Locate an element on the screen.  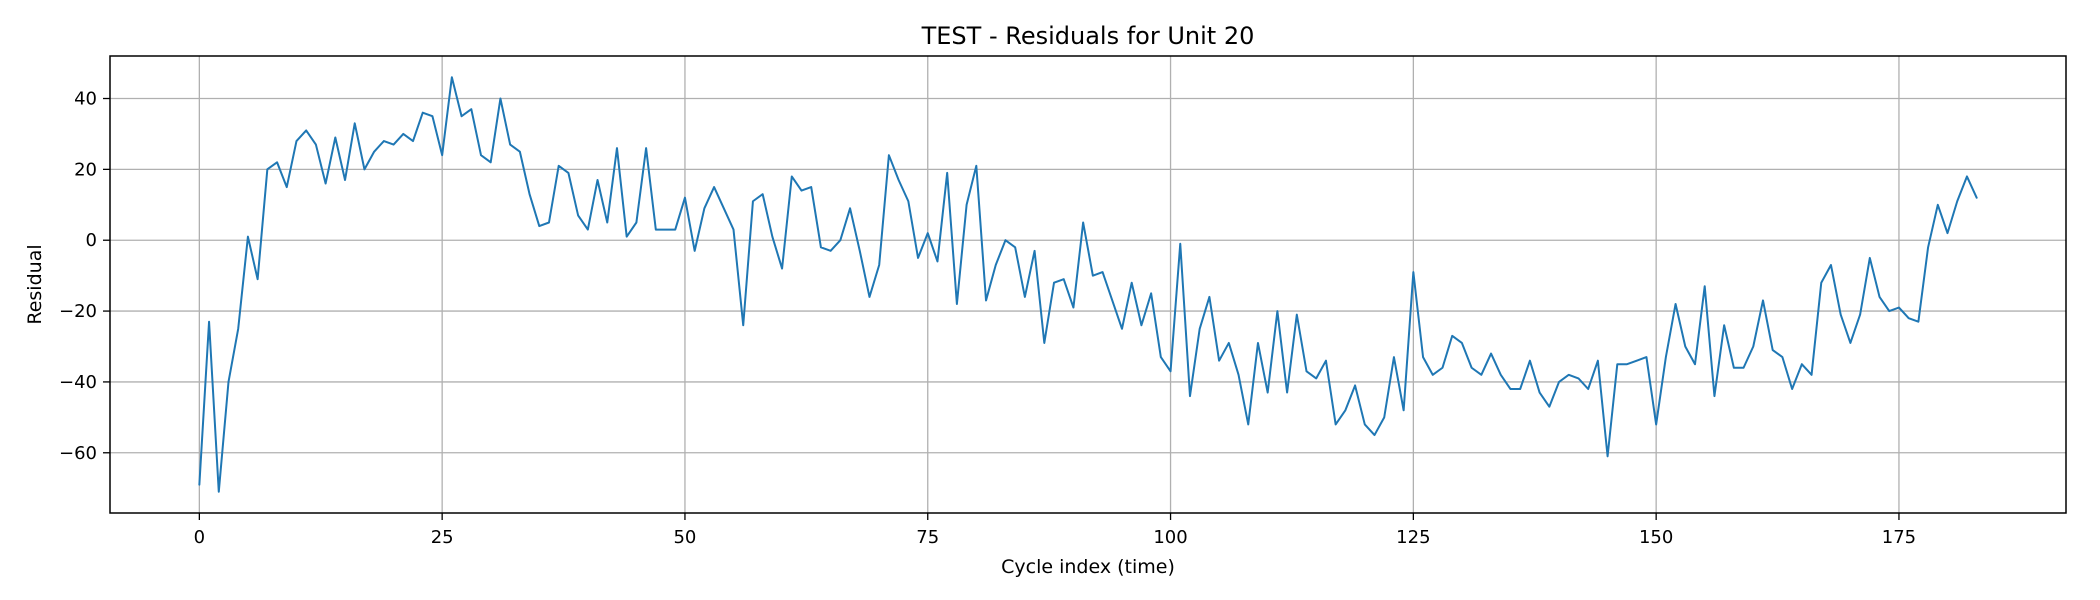
x-tick-label: 0 is located at coordinates (199, 537).